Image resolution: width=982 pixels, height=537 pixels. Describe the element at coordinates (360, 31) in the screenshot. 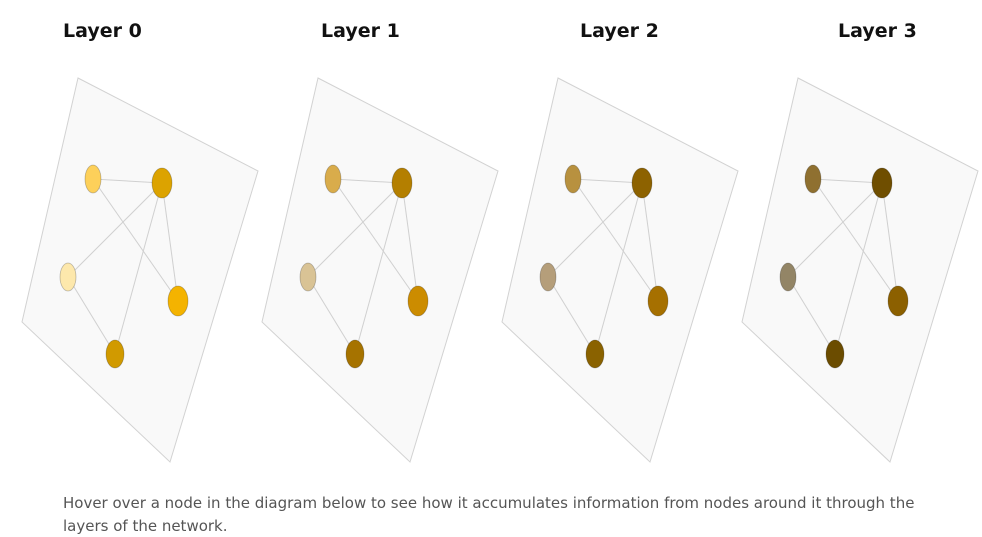

I see `layer-1-title: Layer 1` at that location.